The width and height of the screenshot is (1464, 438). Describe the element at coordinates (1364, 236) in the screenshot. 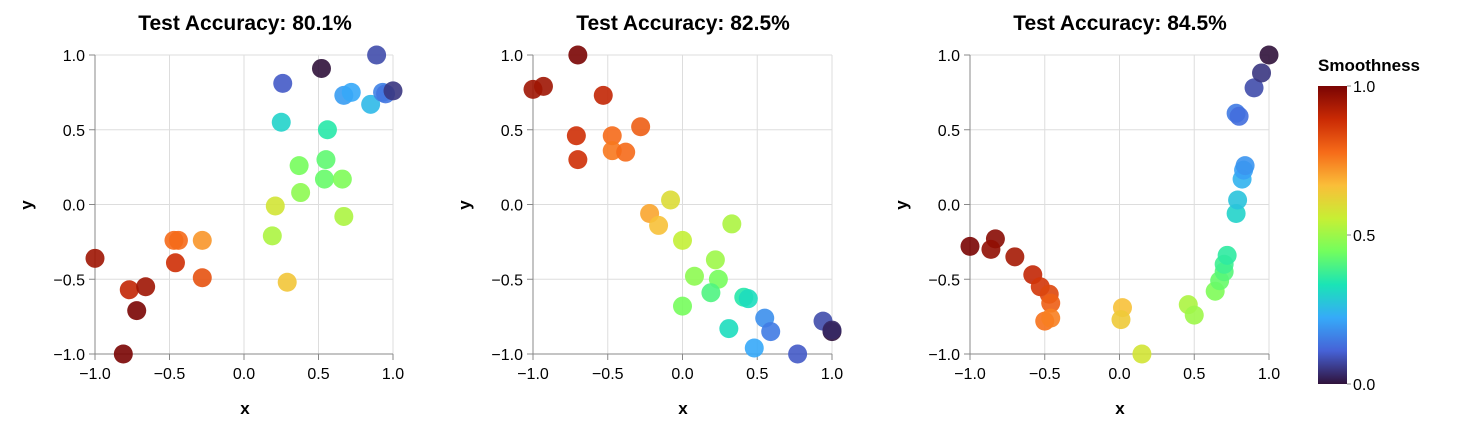

I see `legend-tick-label: 0.5` at that location.